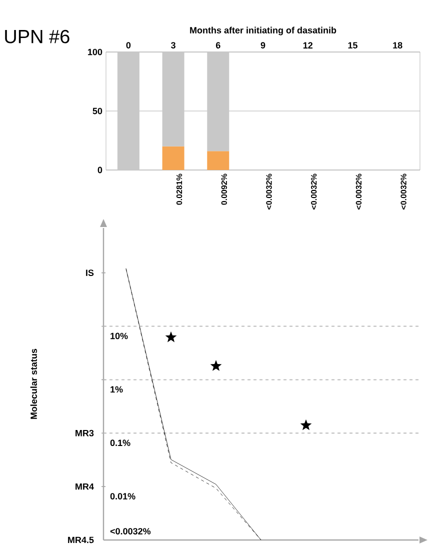 The height and width of the screenshot is (555, 437). What do you see at coordinates (100, 170) in the screenshot?
I see `y-tick-label: 0` at bounding box center [100, 170].